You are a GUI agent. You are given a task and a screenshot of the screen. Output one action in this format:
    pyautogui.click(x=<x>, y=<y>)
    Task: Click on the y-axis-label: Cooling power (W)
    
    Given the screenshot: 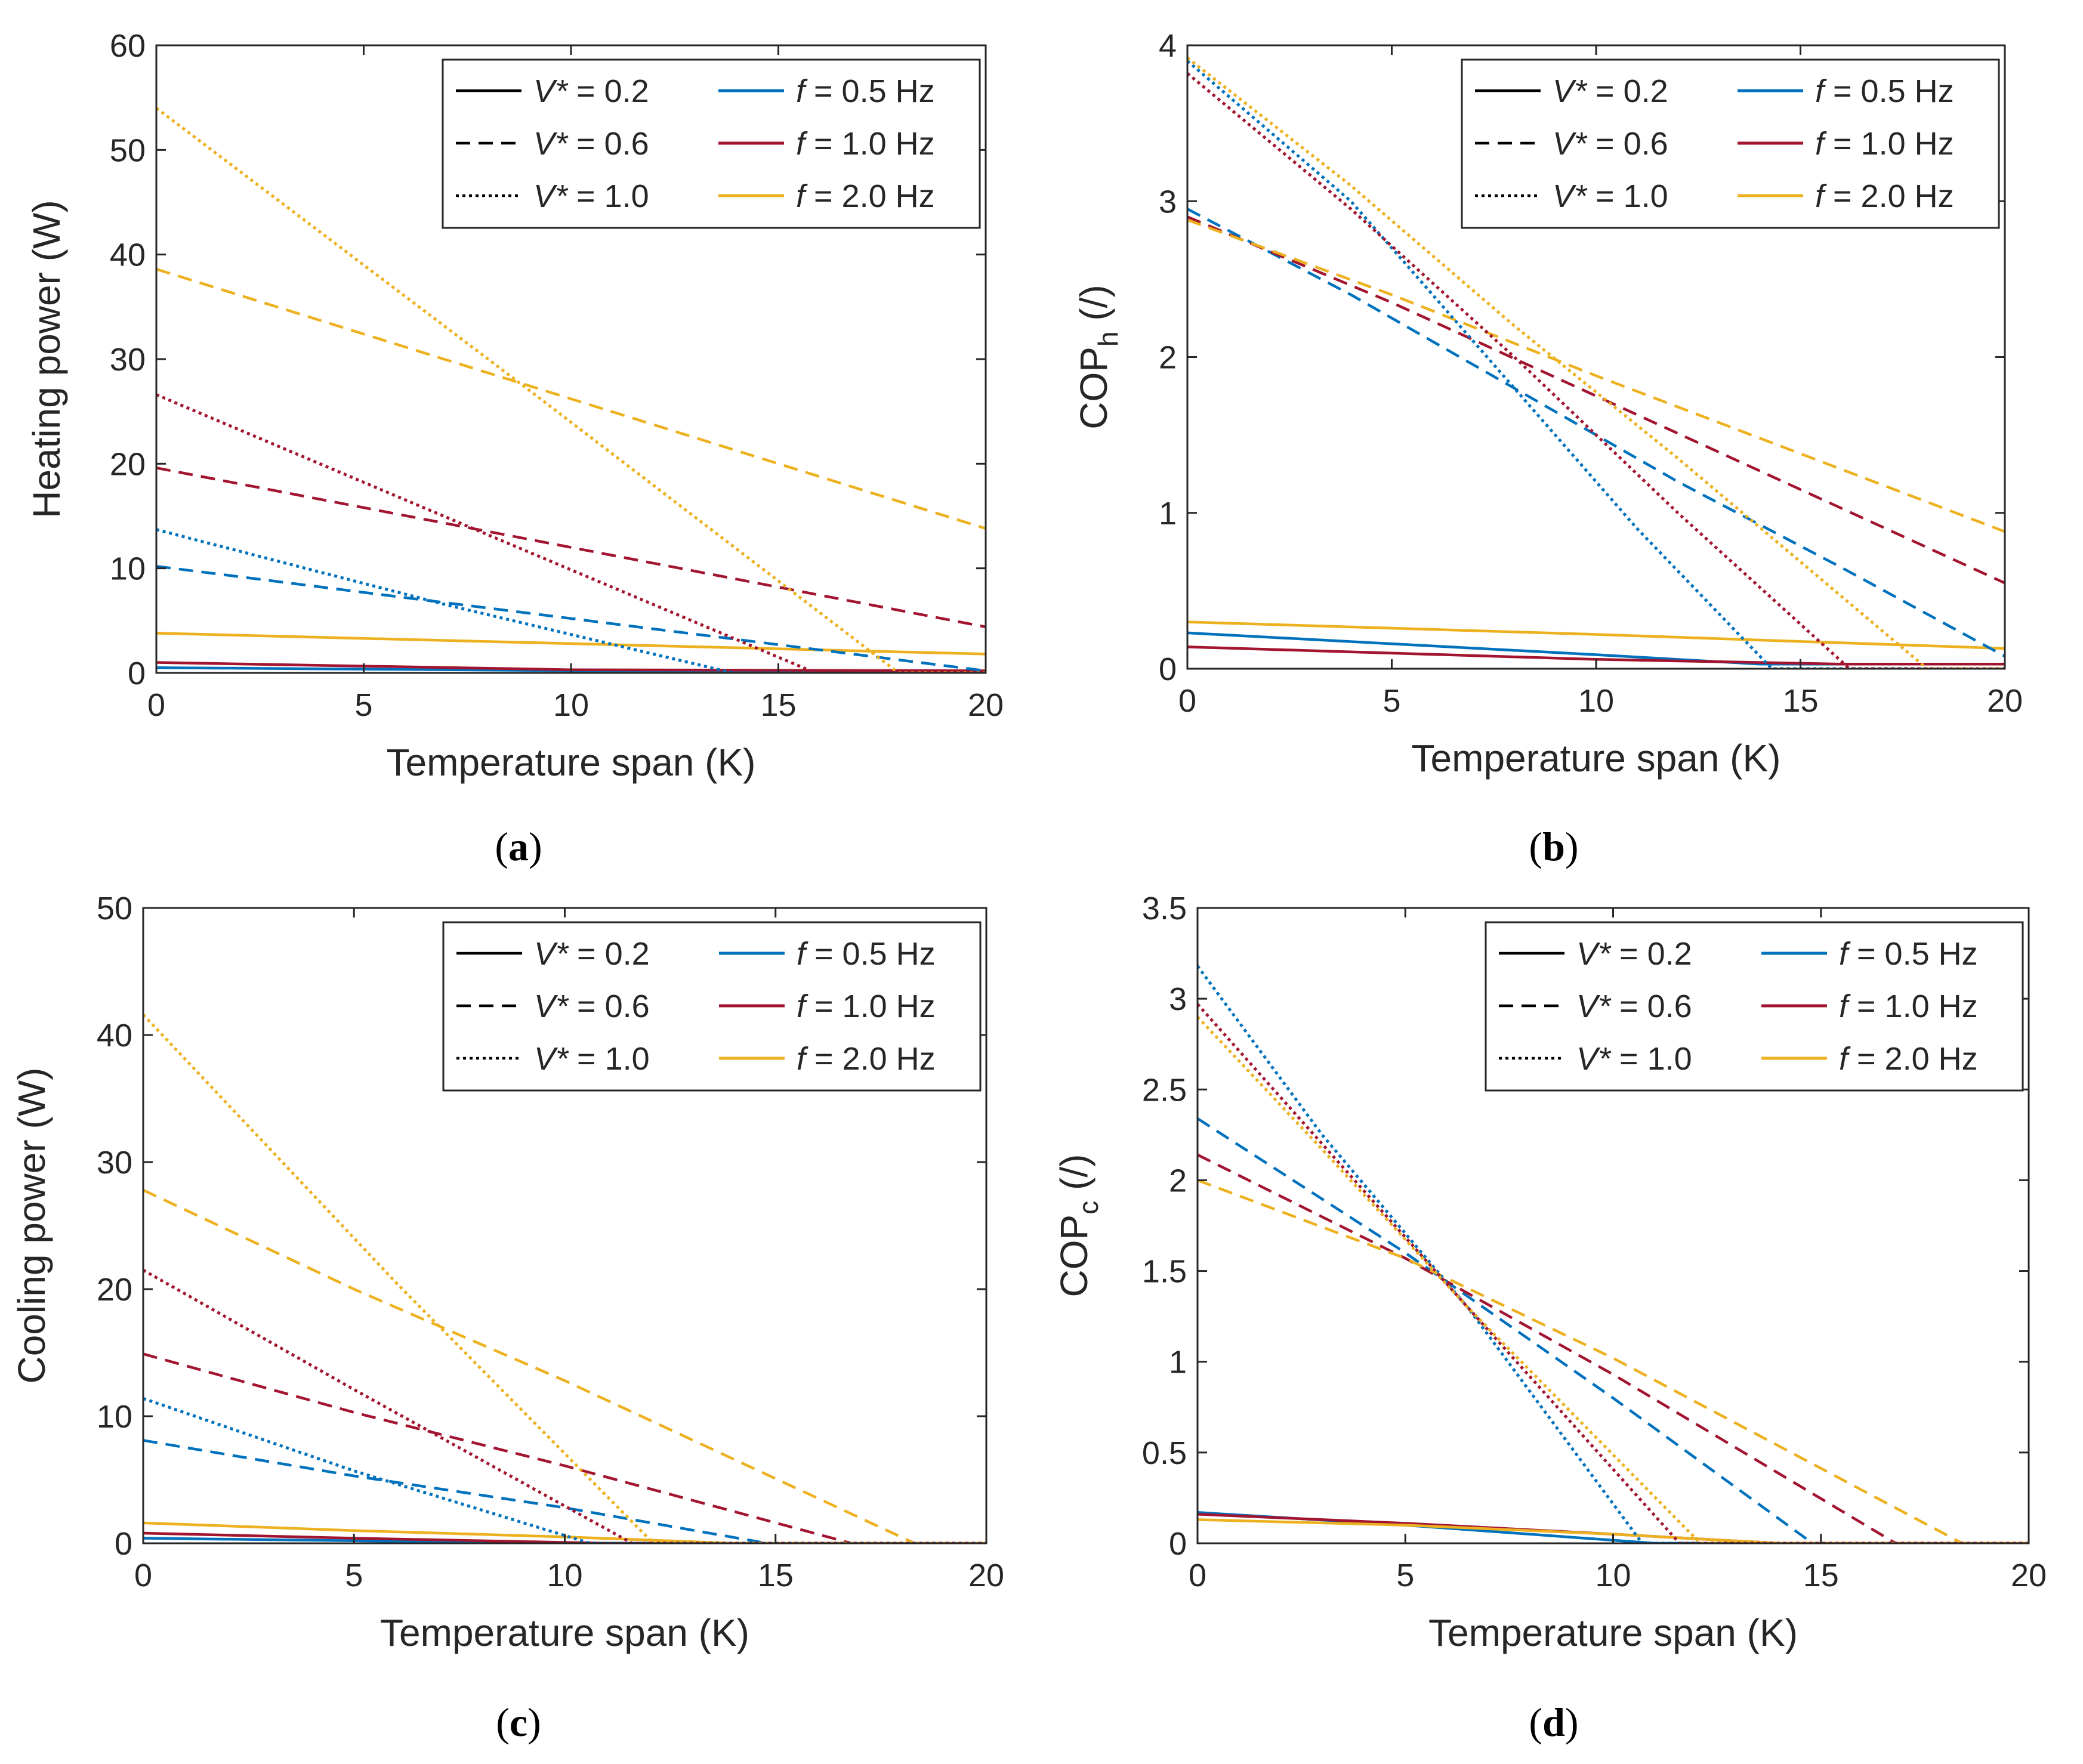 What is the action you would take?
    pyautogui.click(x=31, y=1226)
    